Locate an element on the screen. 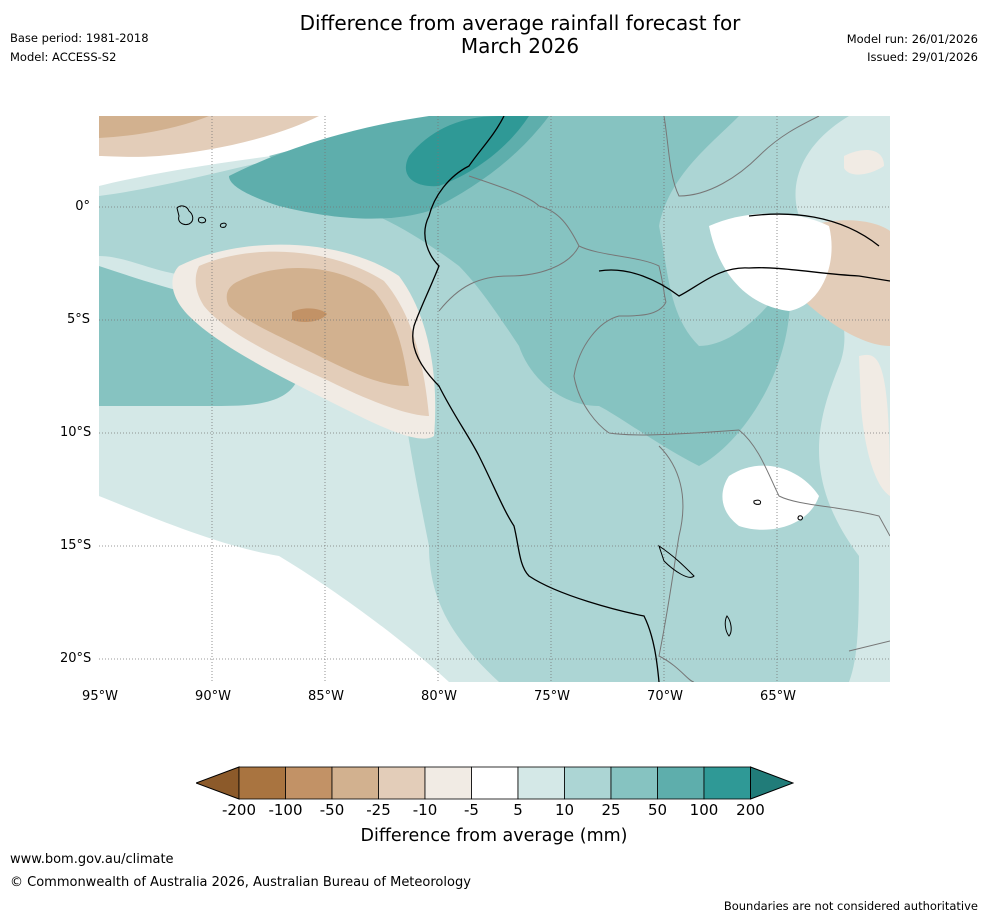 This screenshot has width=988, height=919. legend-tick-label: 200 is located at coordinates (750, 810).